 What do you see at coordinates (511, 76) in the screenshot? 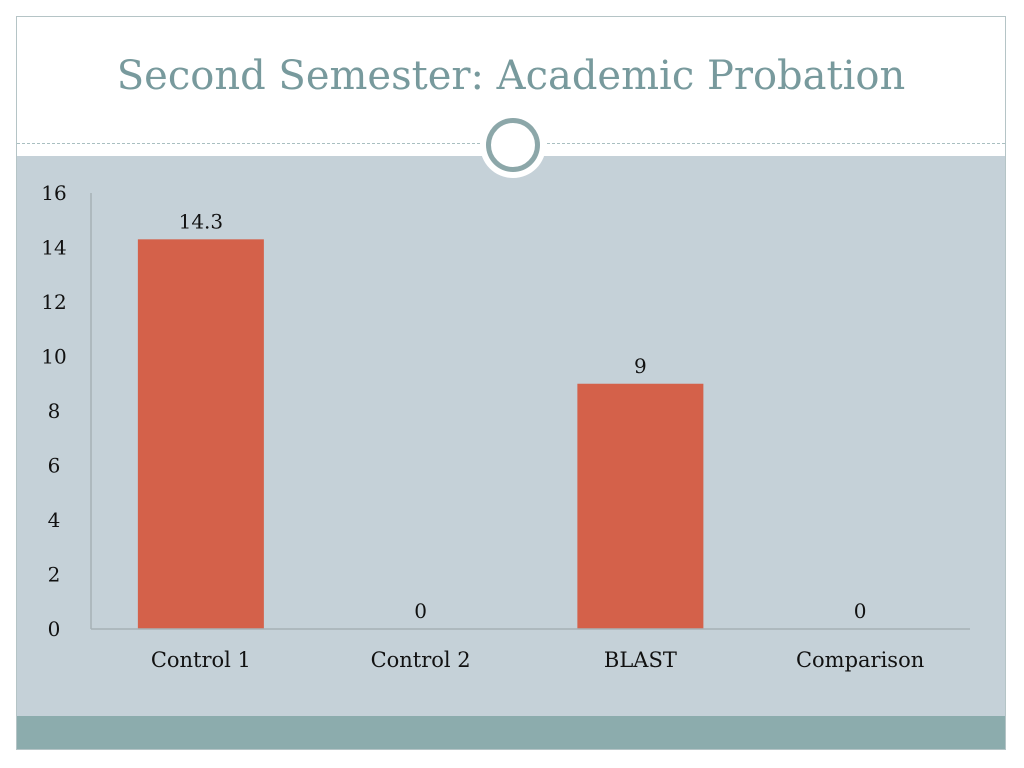
I see `slide-title: Second Semester: Academic Probation` at bounding box center [511, 76].